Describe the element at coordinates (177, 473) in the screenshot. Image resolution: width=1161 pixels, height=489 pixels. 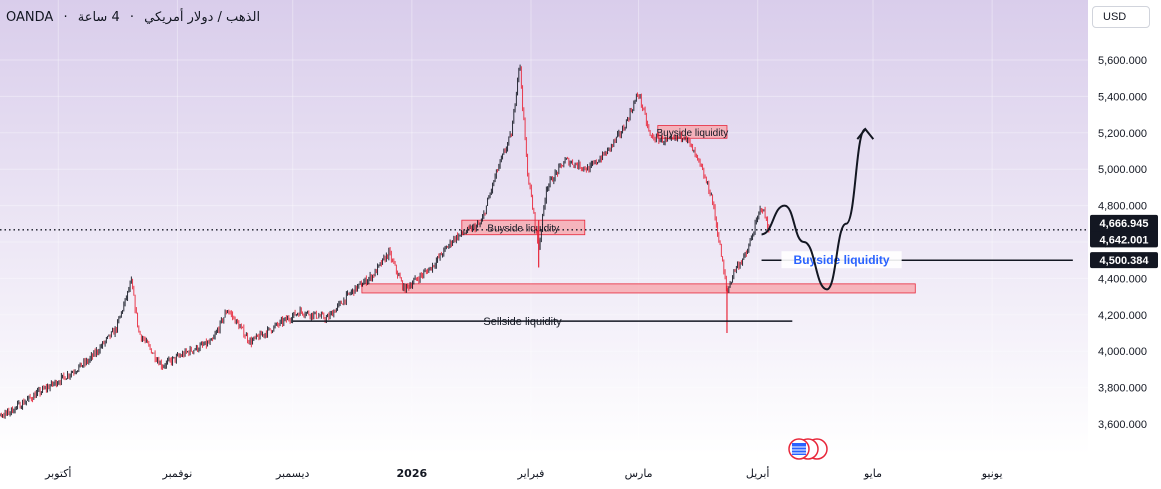
I see `x-tick-label: نوفمبر` at that location.